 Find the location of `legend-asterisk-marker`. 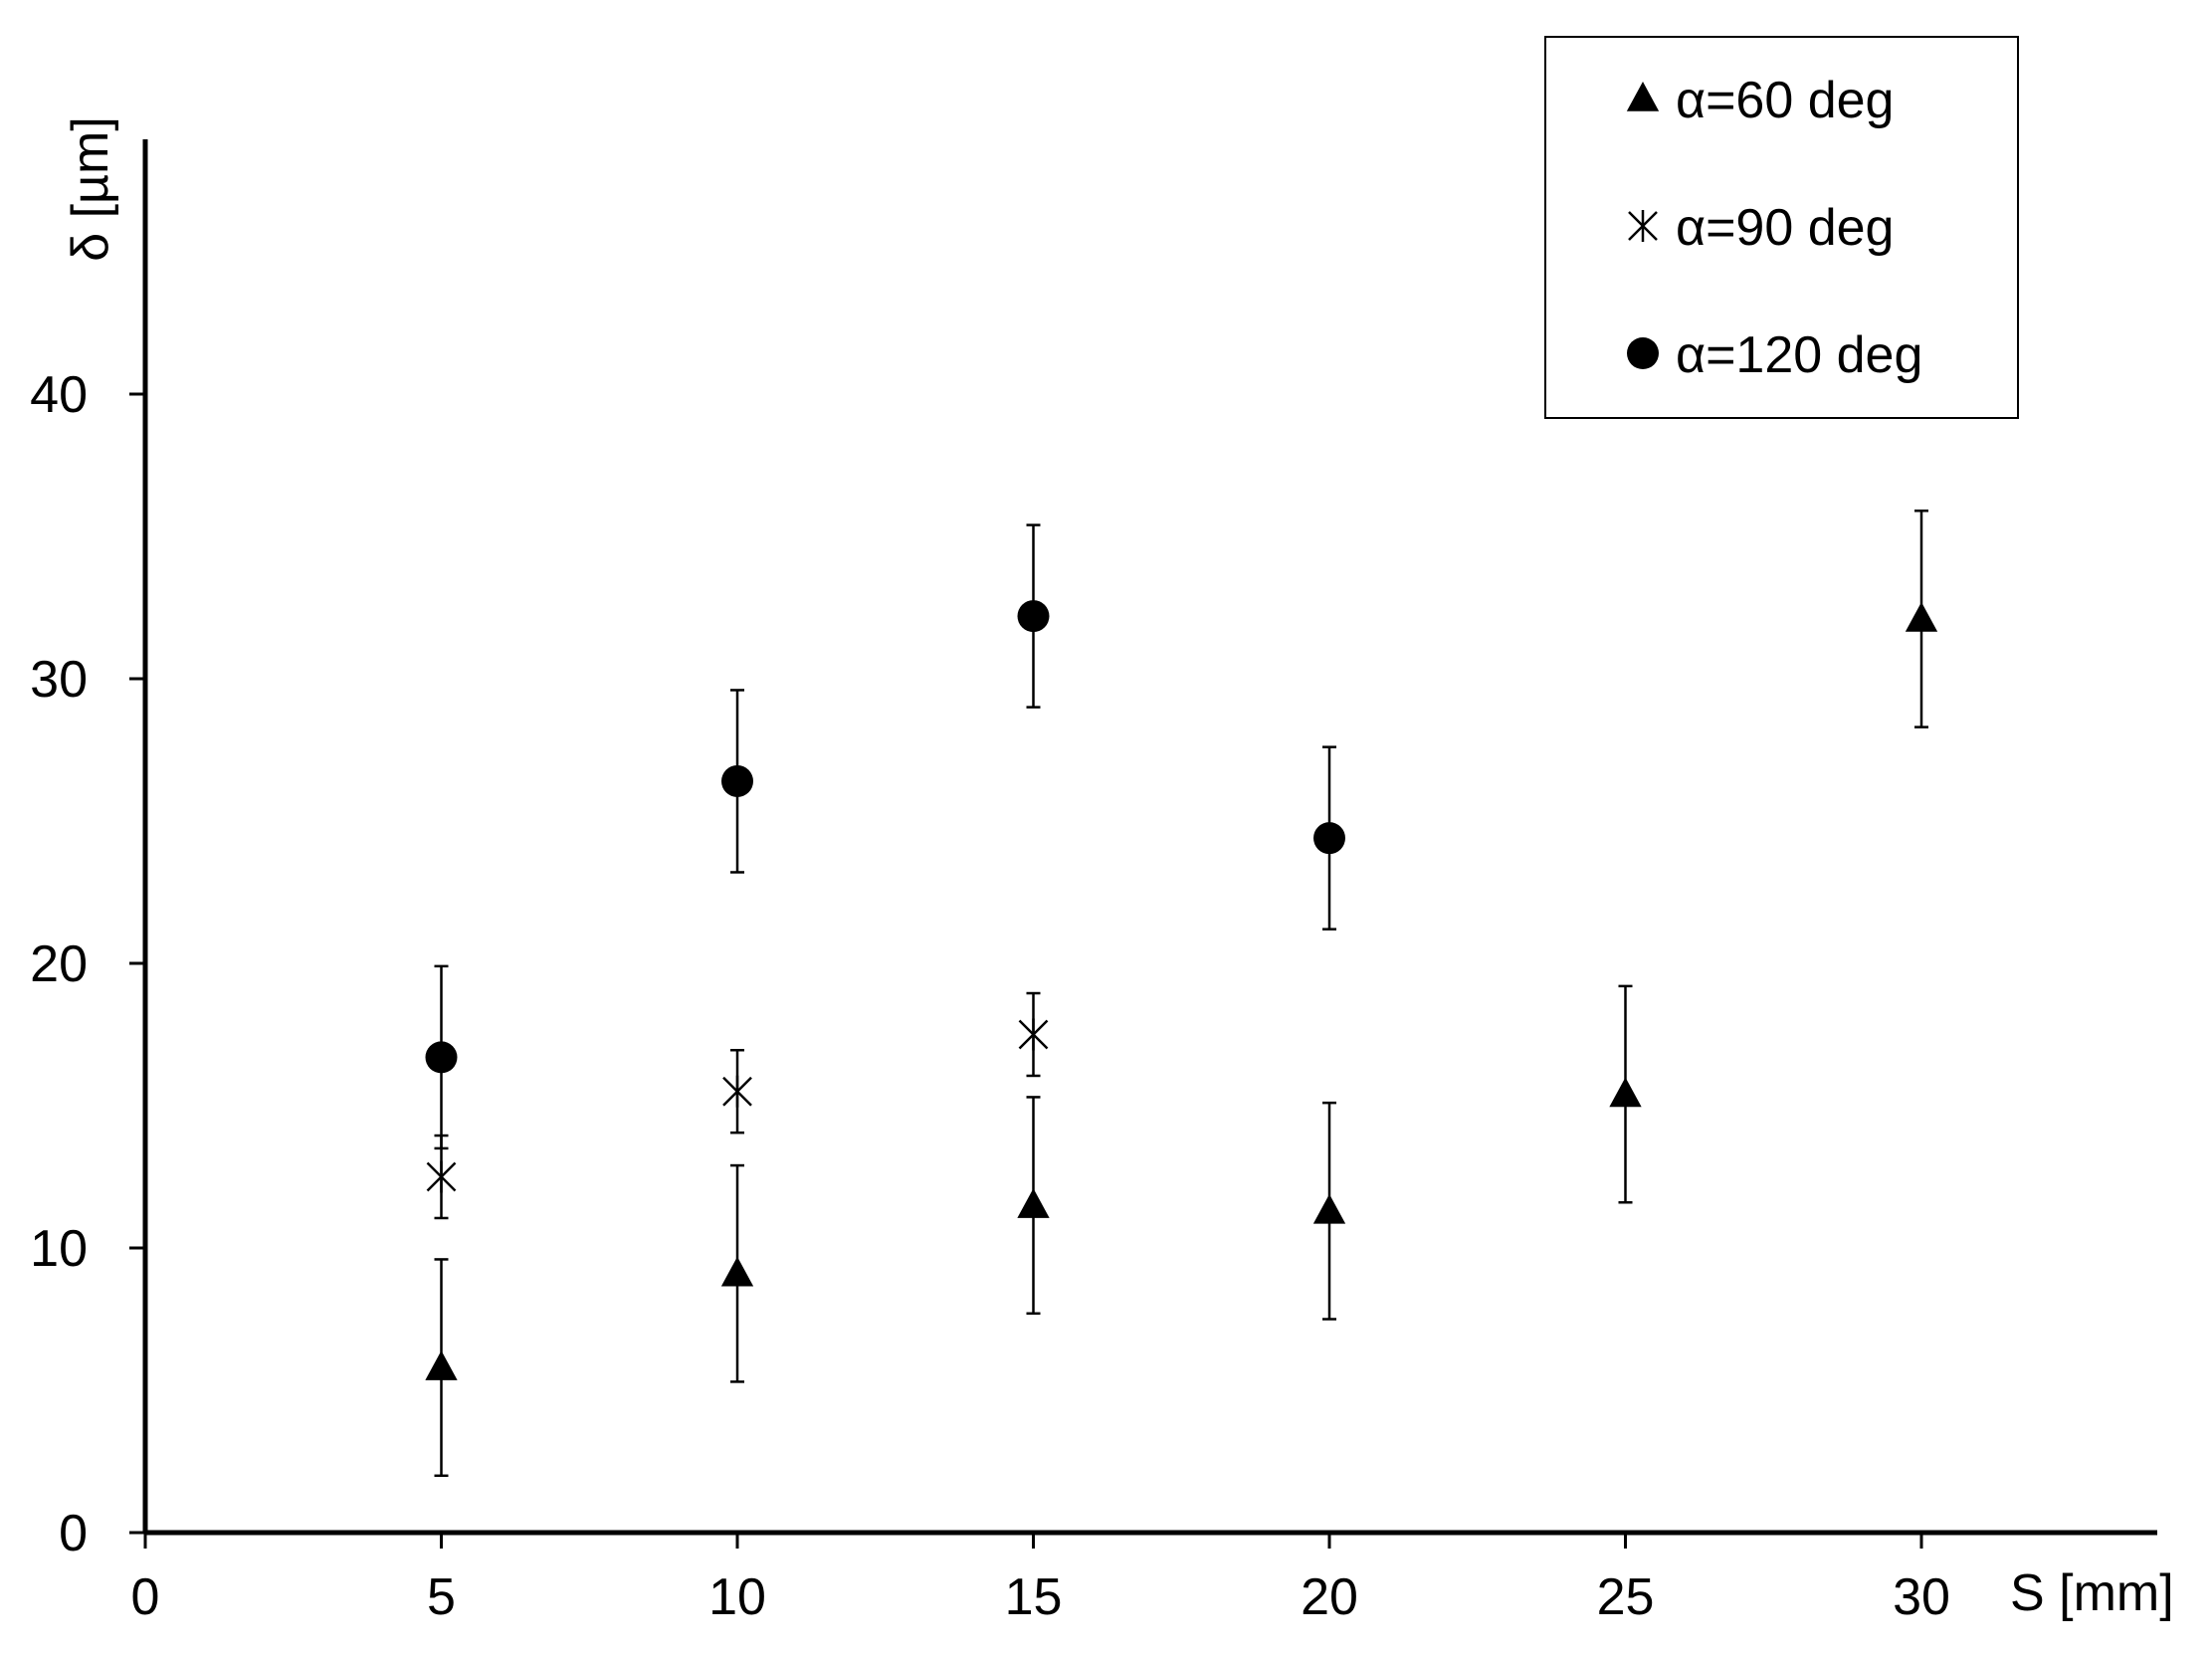

legend-asterisk-marker is located at coordinates (1643, 226).